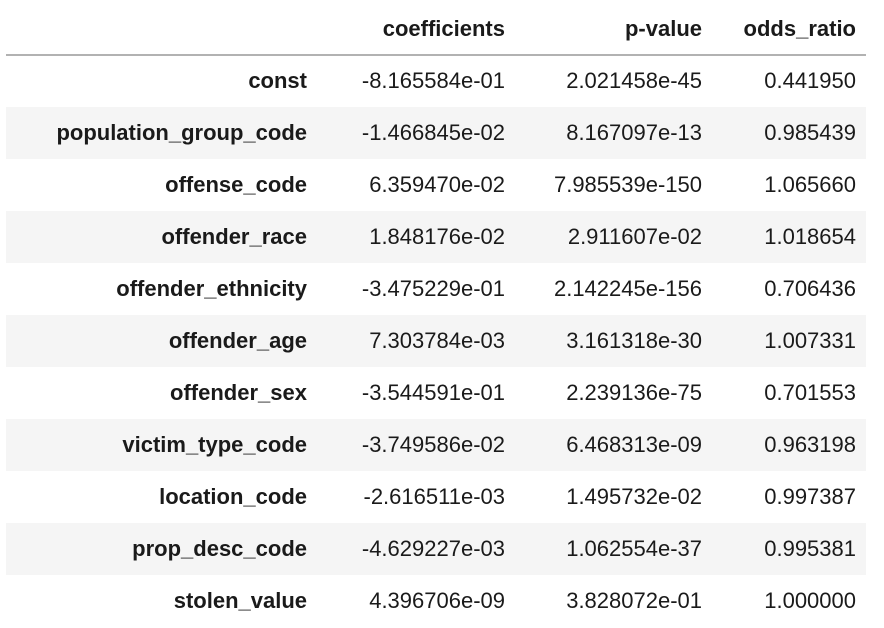 The width and height of the screenshot is (884, 628). Describe the element at coordinates (634, 132) in the screenshot. I see `cell-p-value: 8.167097e-13` at that location.